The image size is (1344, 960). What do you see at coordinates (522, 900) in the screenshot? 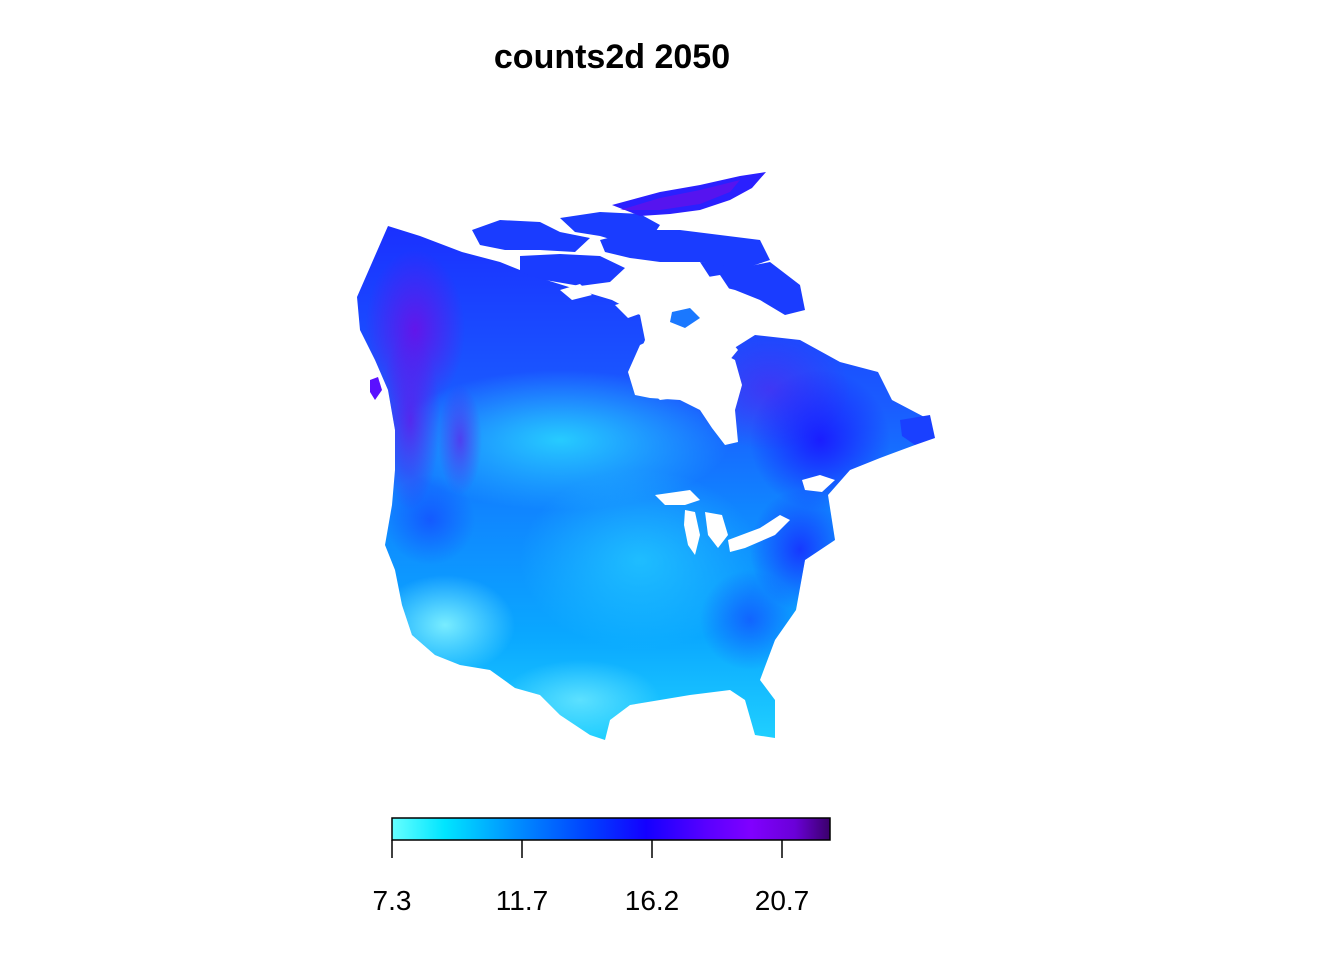
I see `legend-tick-label-2: 11.7` at bounding box center [522, 900].